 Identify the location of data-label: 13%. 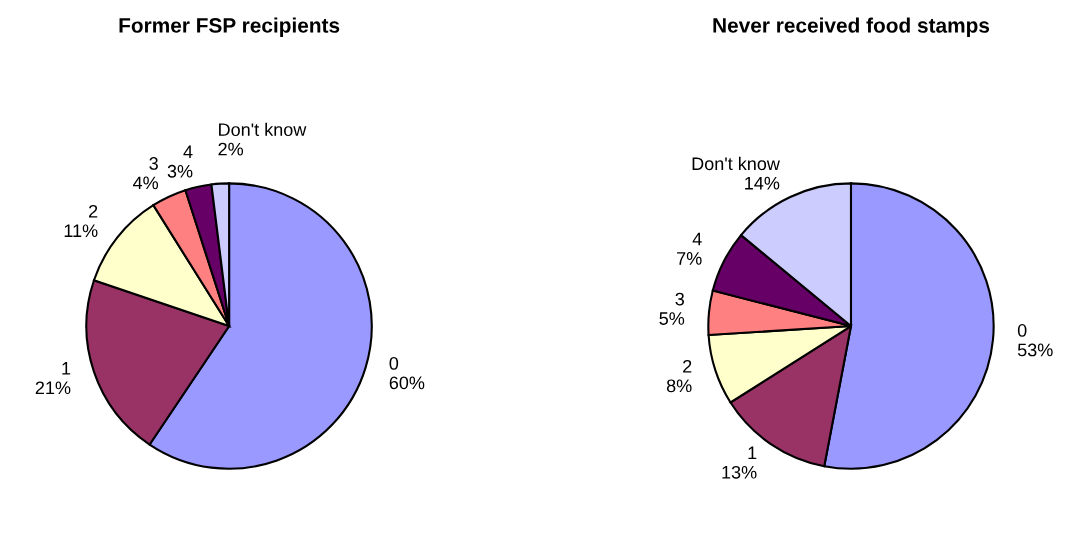
(739, 472).